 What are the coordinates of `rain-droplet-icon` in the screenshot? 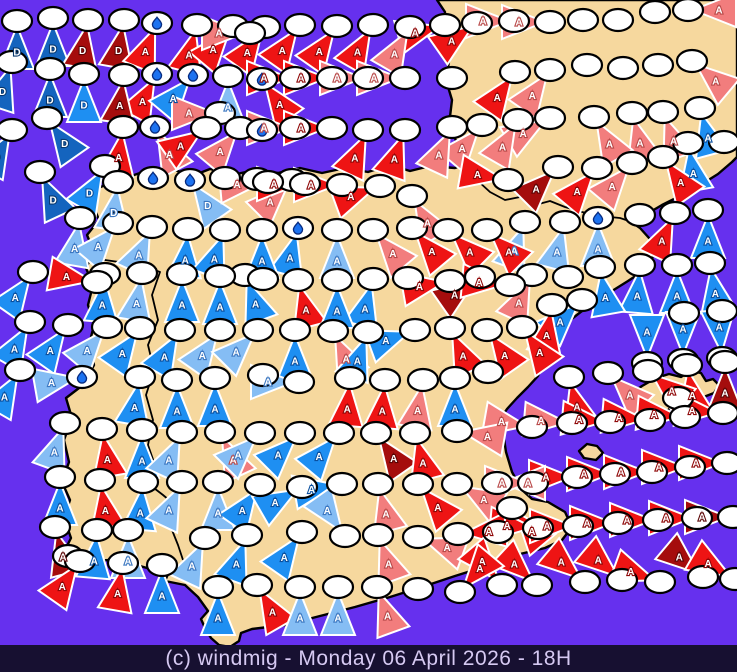 It's located at (155, 127).